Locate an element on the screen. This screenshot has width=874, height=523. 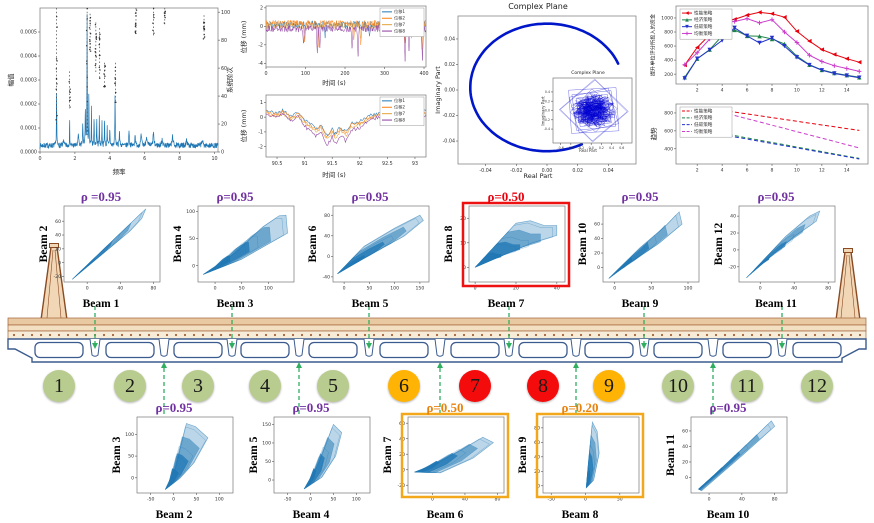
inset-ylabel: Imaginary Part is located at coordinates (543, 110).